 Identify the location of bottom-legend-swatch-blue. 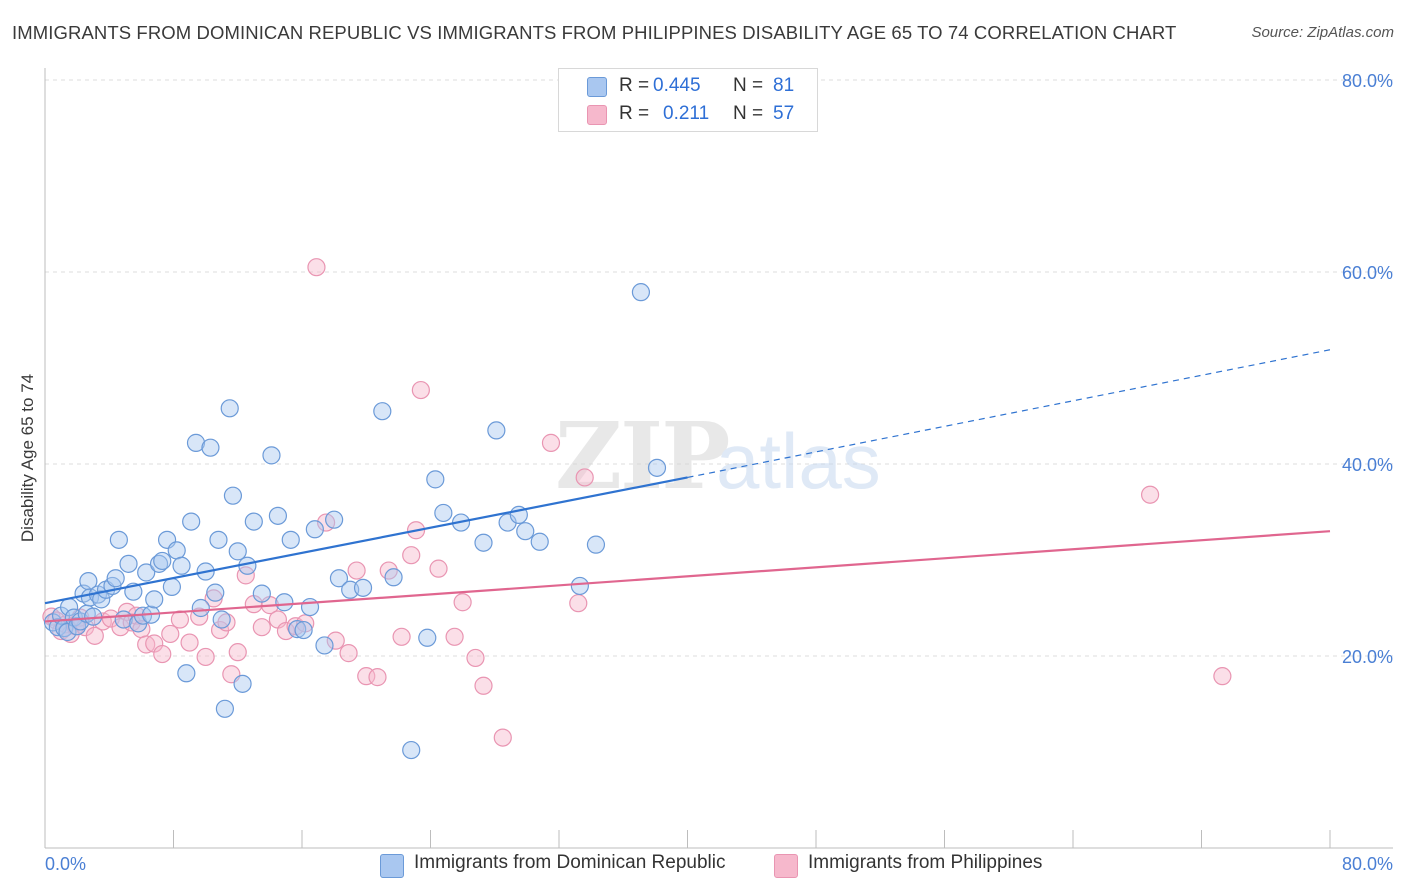
(392, 866).